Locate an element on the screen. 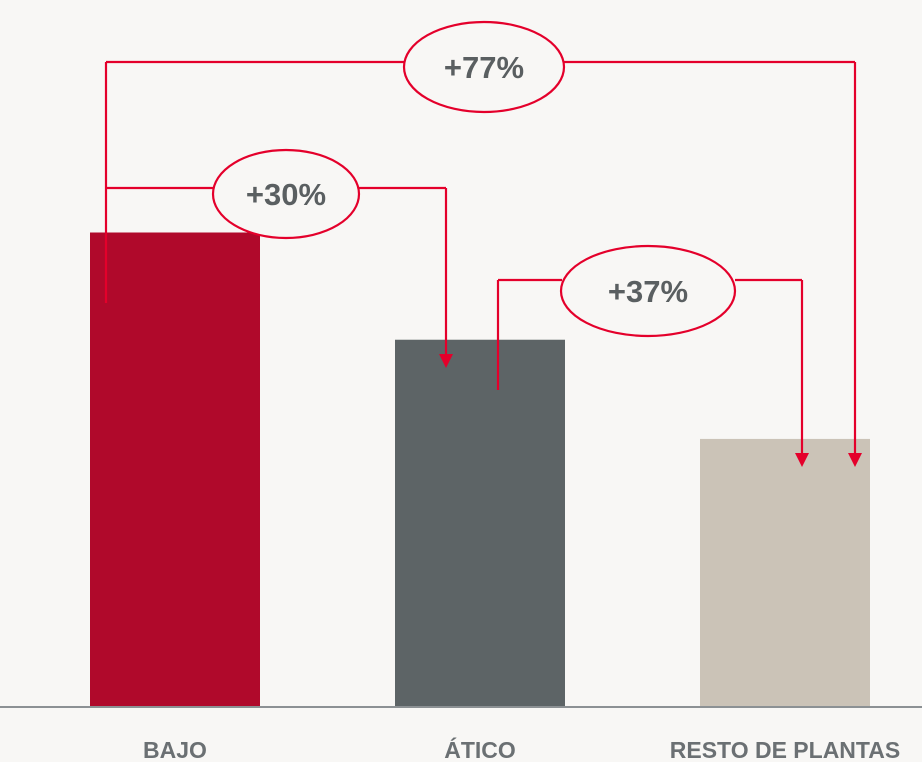  category-label-bajo: BAJO is located at coordinates (175, 749).